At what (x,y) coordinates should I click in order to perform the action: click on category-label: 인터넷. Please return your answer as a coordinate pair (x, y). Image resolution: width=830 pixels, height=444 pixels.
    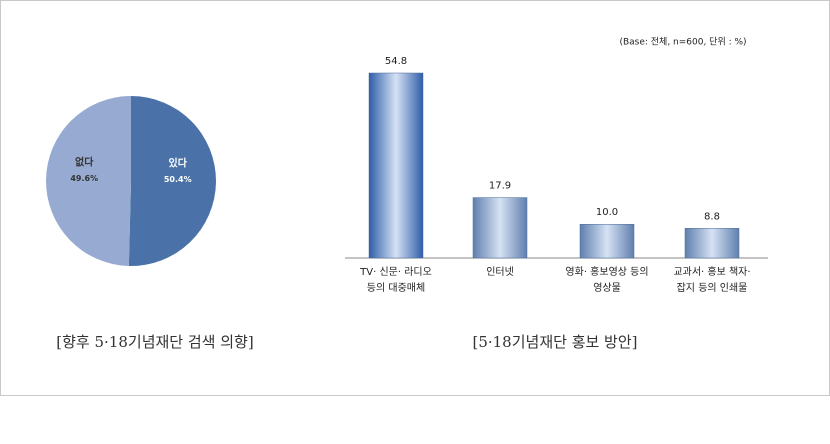
    Looking at the image, I should click on (500, 272).